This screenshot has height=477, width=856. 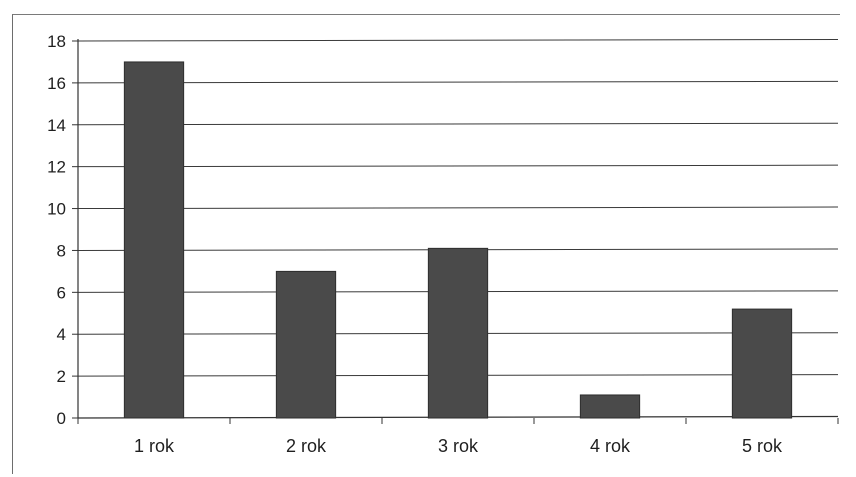 I want to click on bar-4-rok, so click(x=610, y=406).